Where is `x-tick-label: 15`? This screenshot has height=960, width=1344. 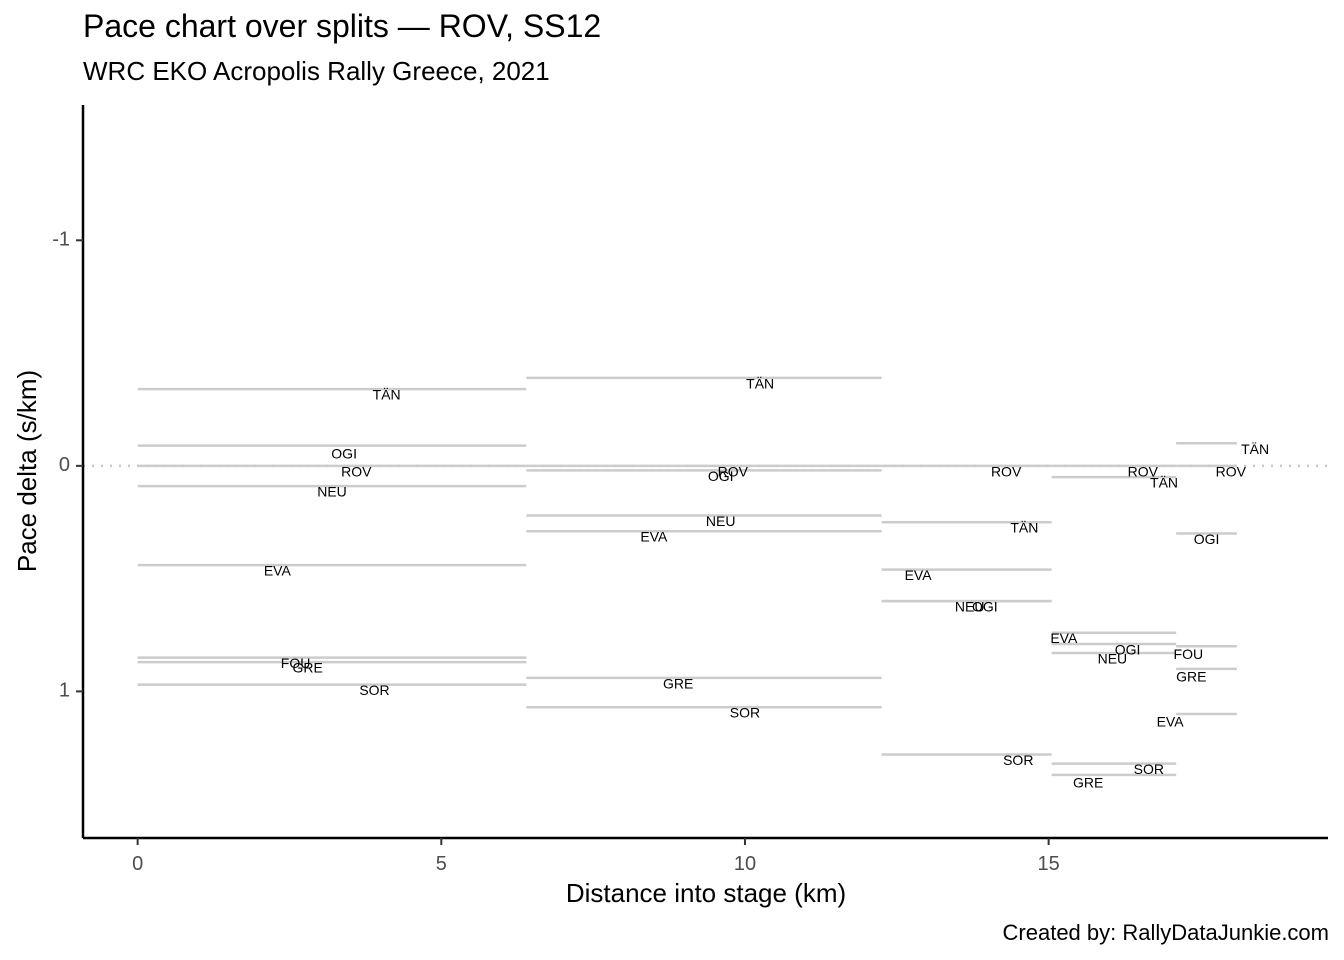 x-tick-label: 15 is located at coordinates (1049, 864).